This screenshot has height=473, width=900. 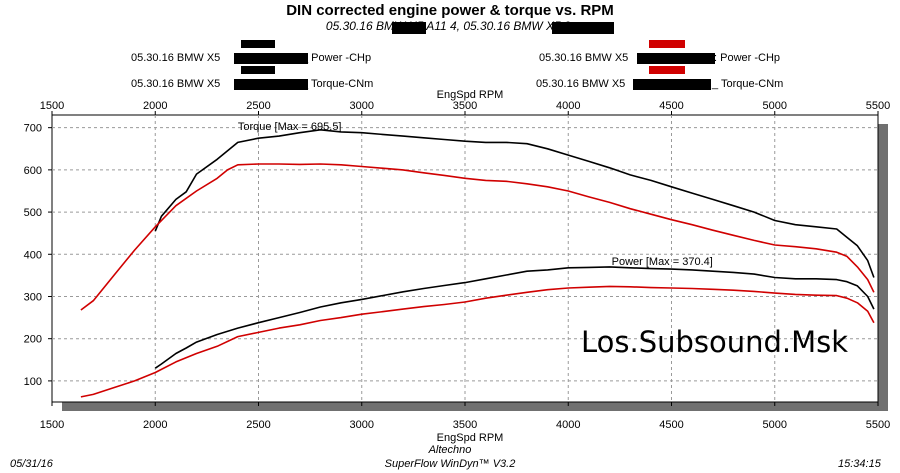 I want to click on legend-left-torque-label: 05.30.16 BMW X5, so click(x=176, y=84).